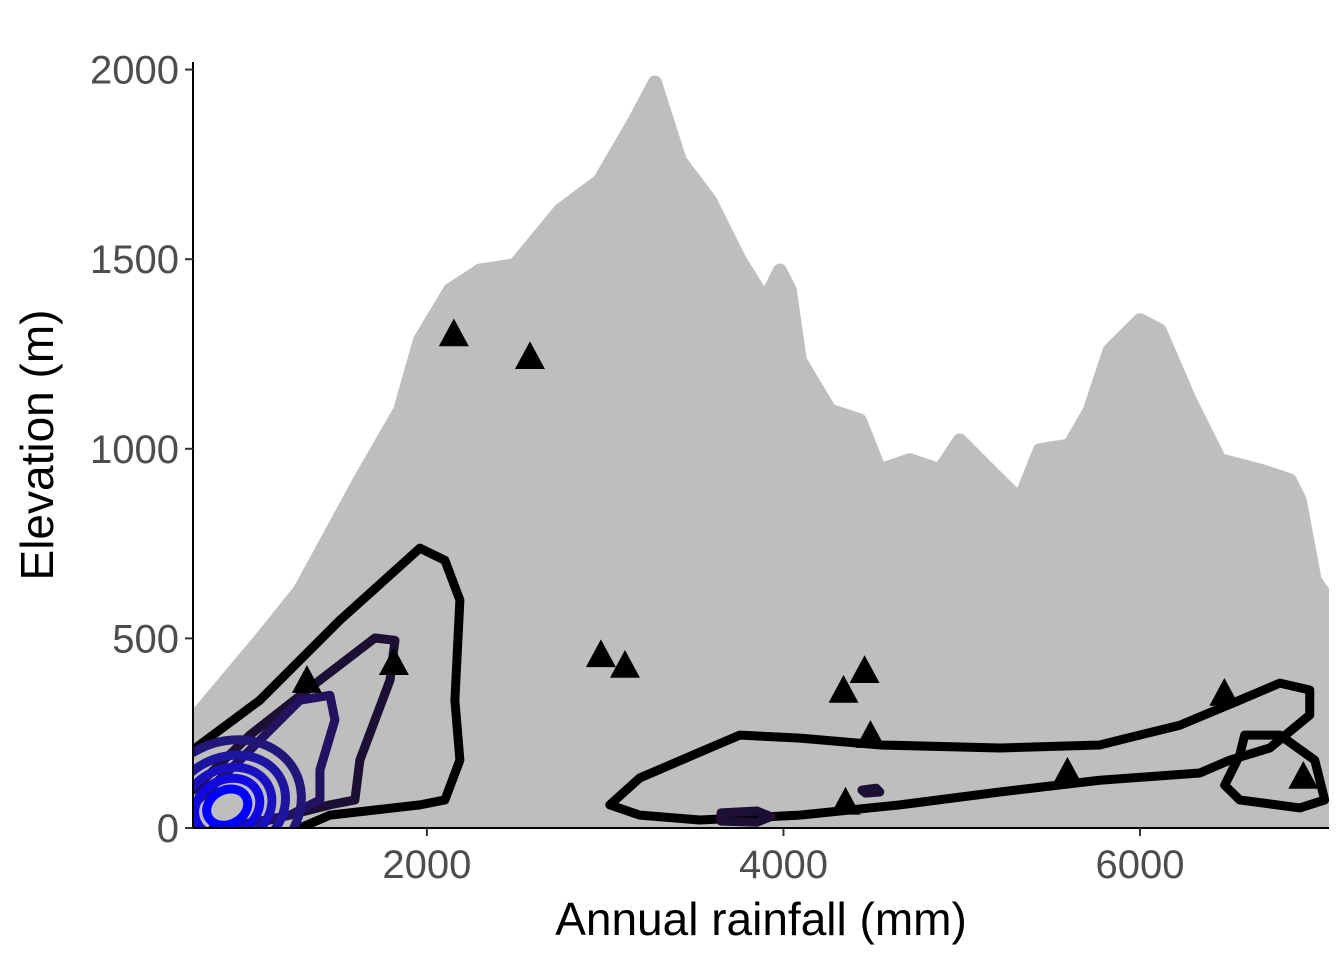 The width and height of the screenshot is (1344, 960). Describe the element at coordinates (168, 829) in the screenshot. I see `y-tick-label: 0` at that location.